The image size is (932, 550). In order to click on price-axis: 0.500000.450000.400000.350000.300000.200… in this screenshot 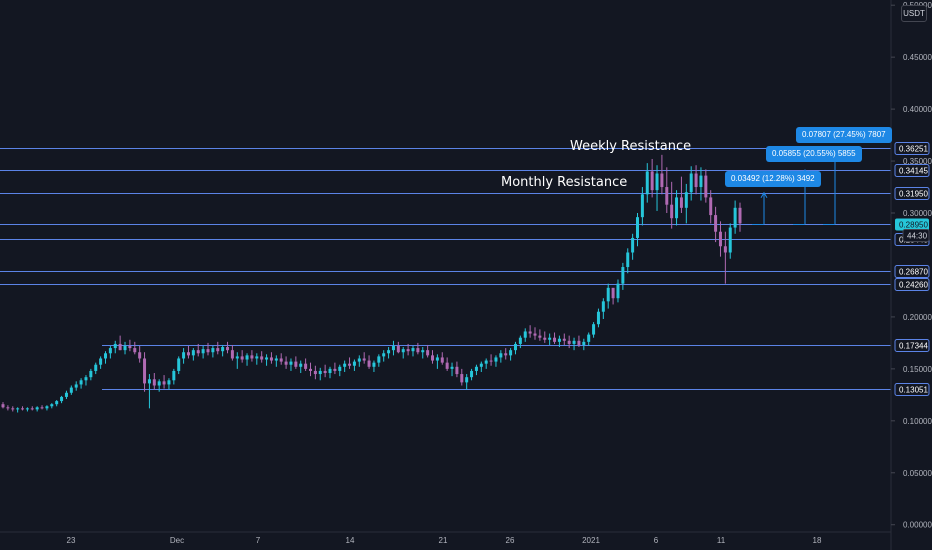, I will do `click(911, 265)`.